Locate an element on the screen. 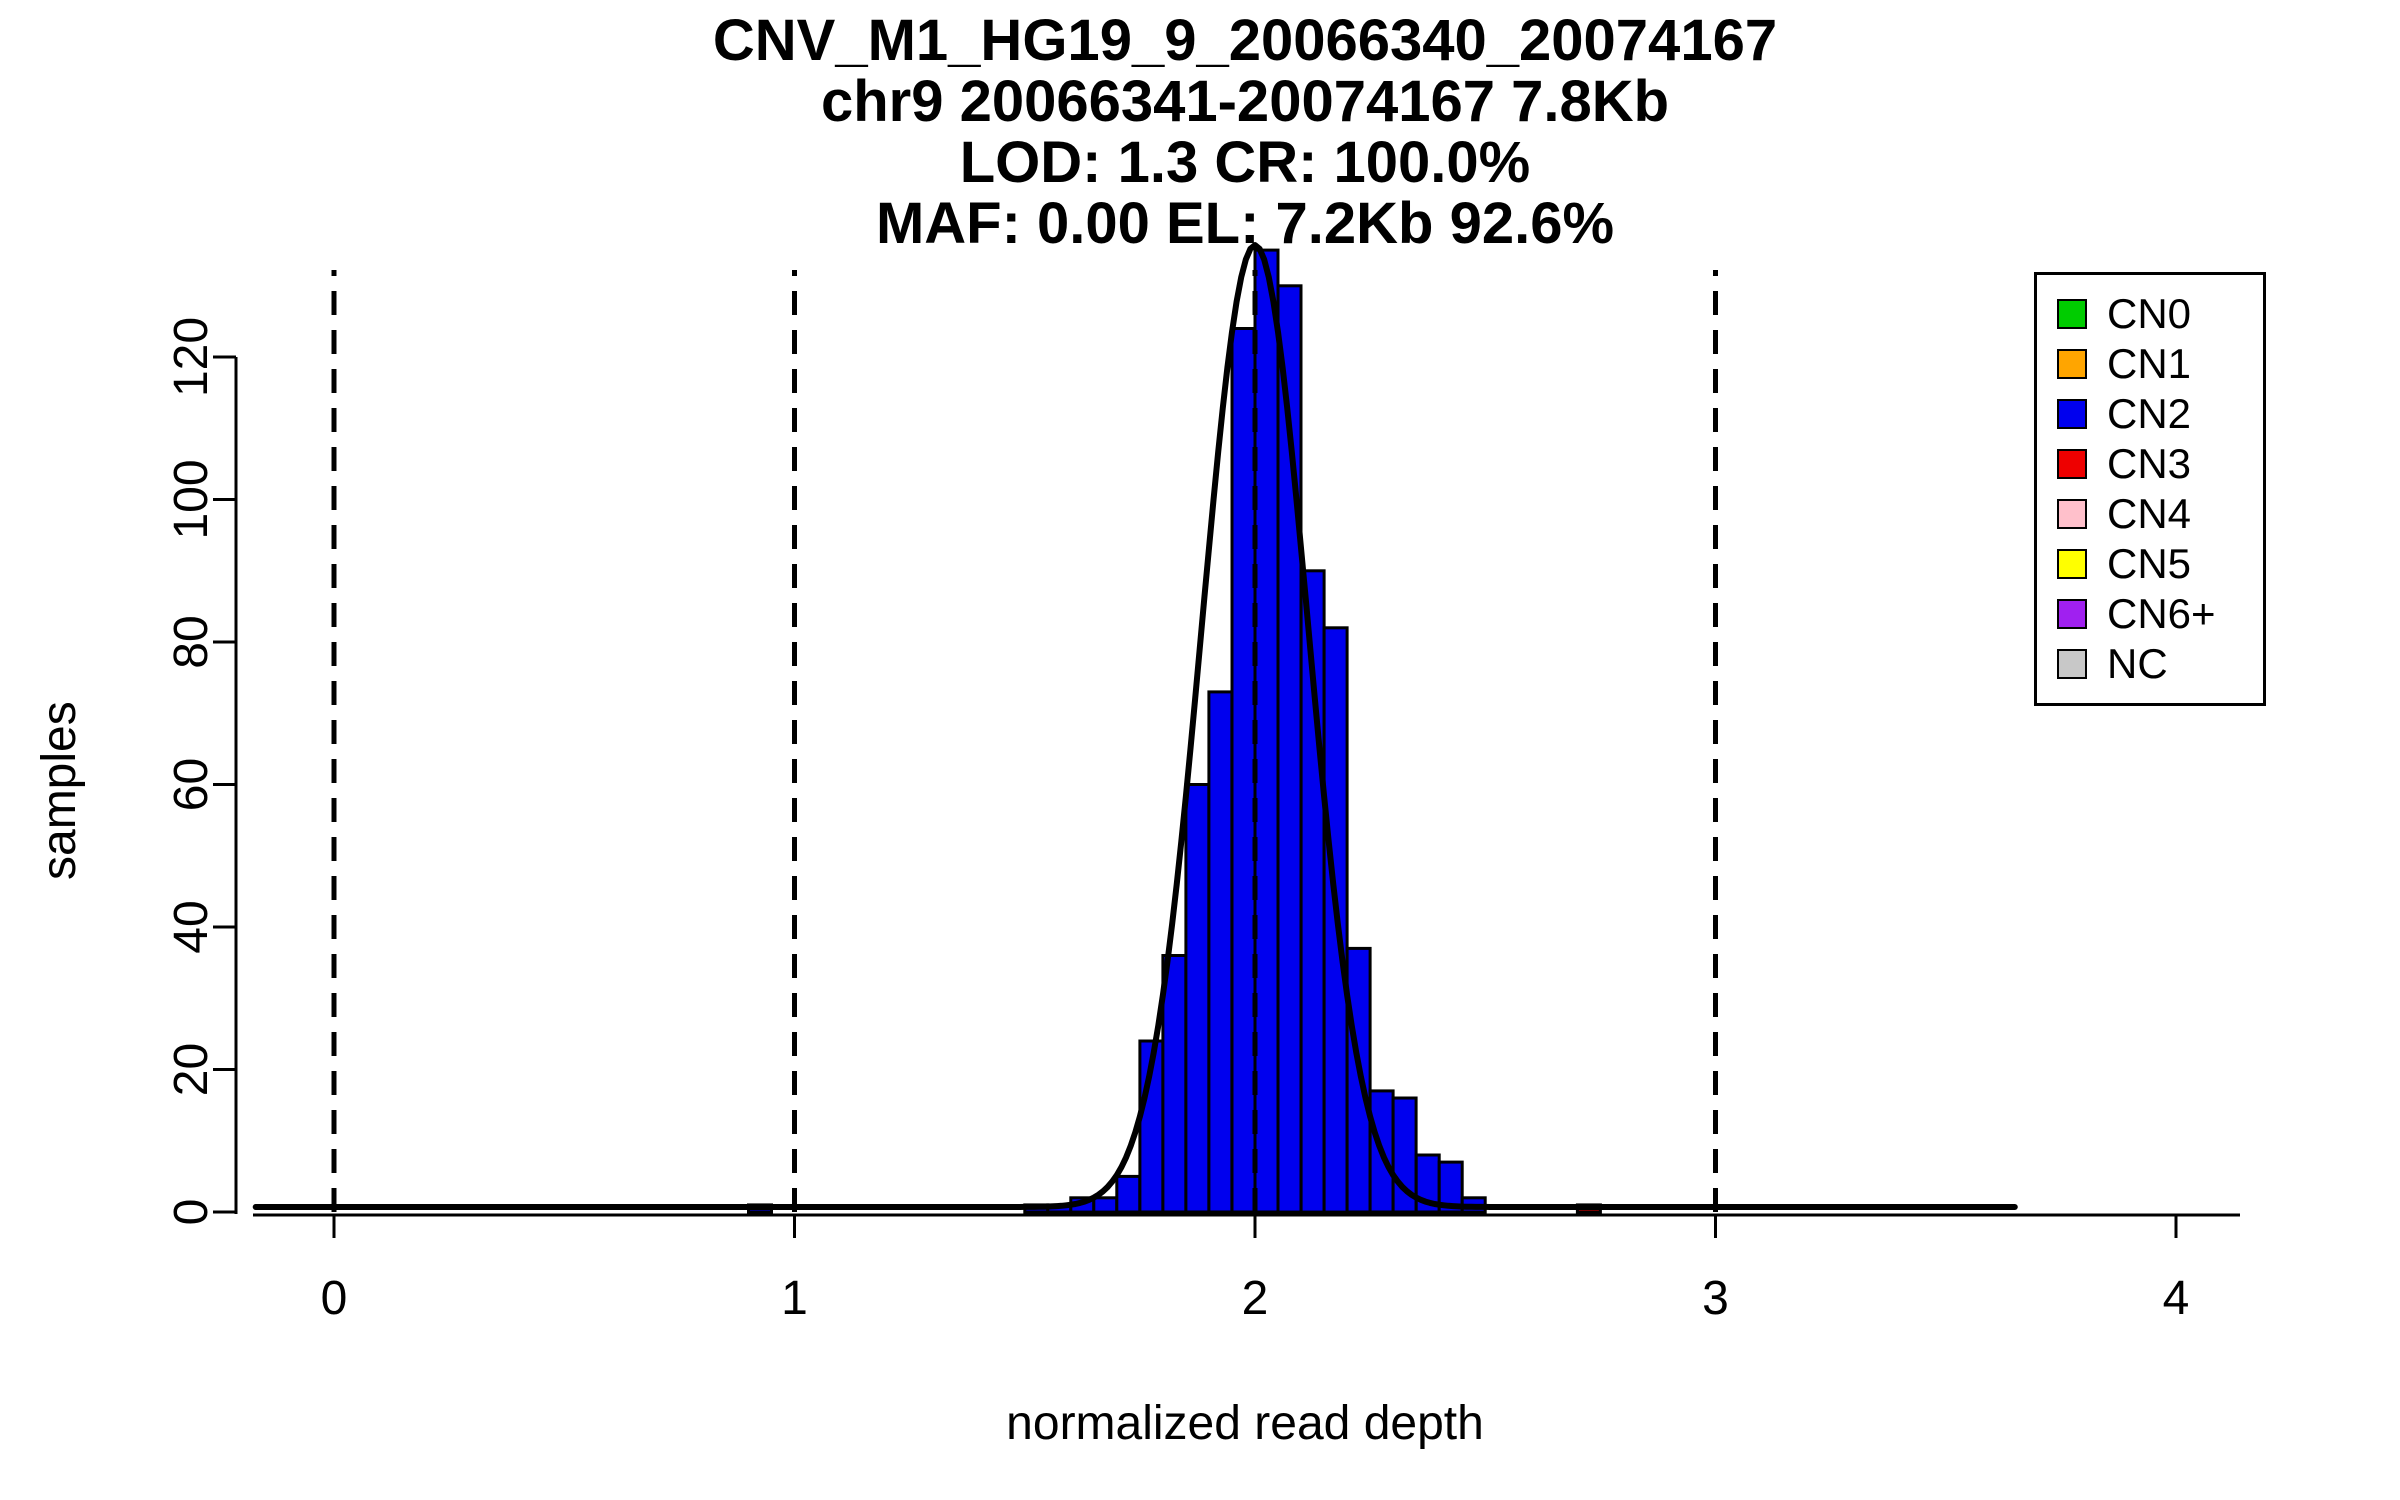 The width and height of the screenshot is (2400, 1500). legend-label: CN1 is located at coordinates (2149, 363).